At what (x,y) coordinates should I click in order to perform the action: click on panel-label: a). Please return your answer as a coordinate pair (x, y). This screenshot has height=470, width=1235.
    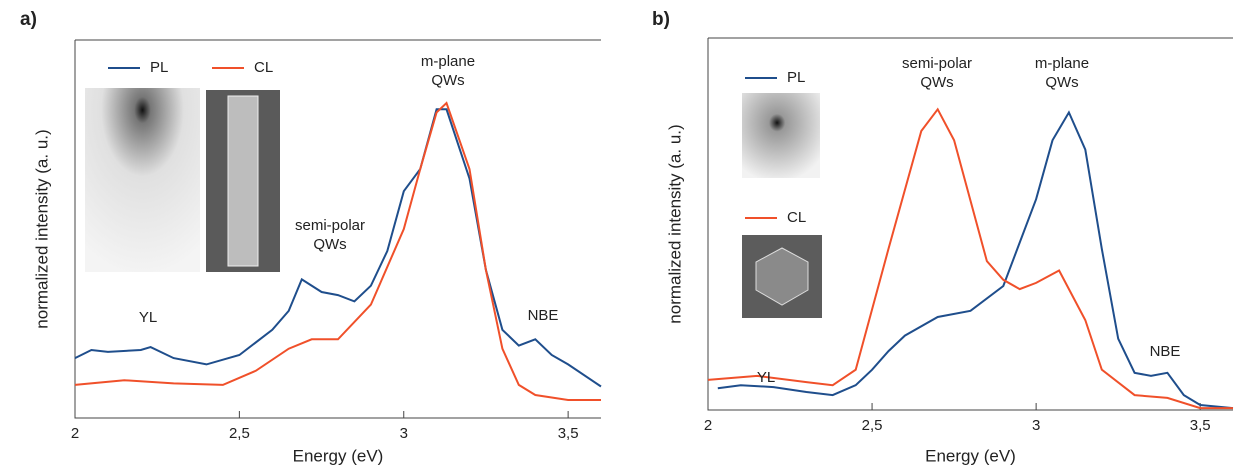
    Looking at the image, I should click on (28, 19).